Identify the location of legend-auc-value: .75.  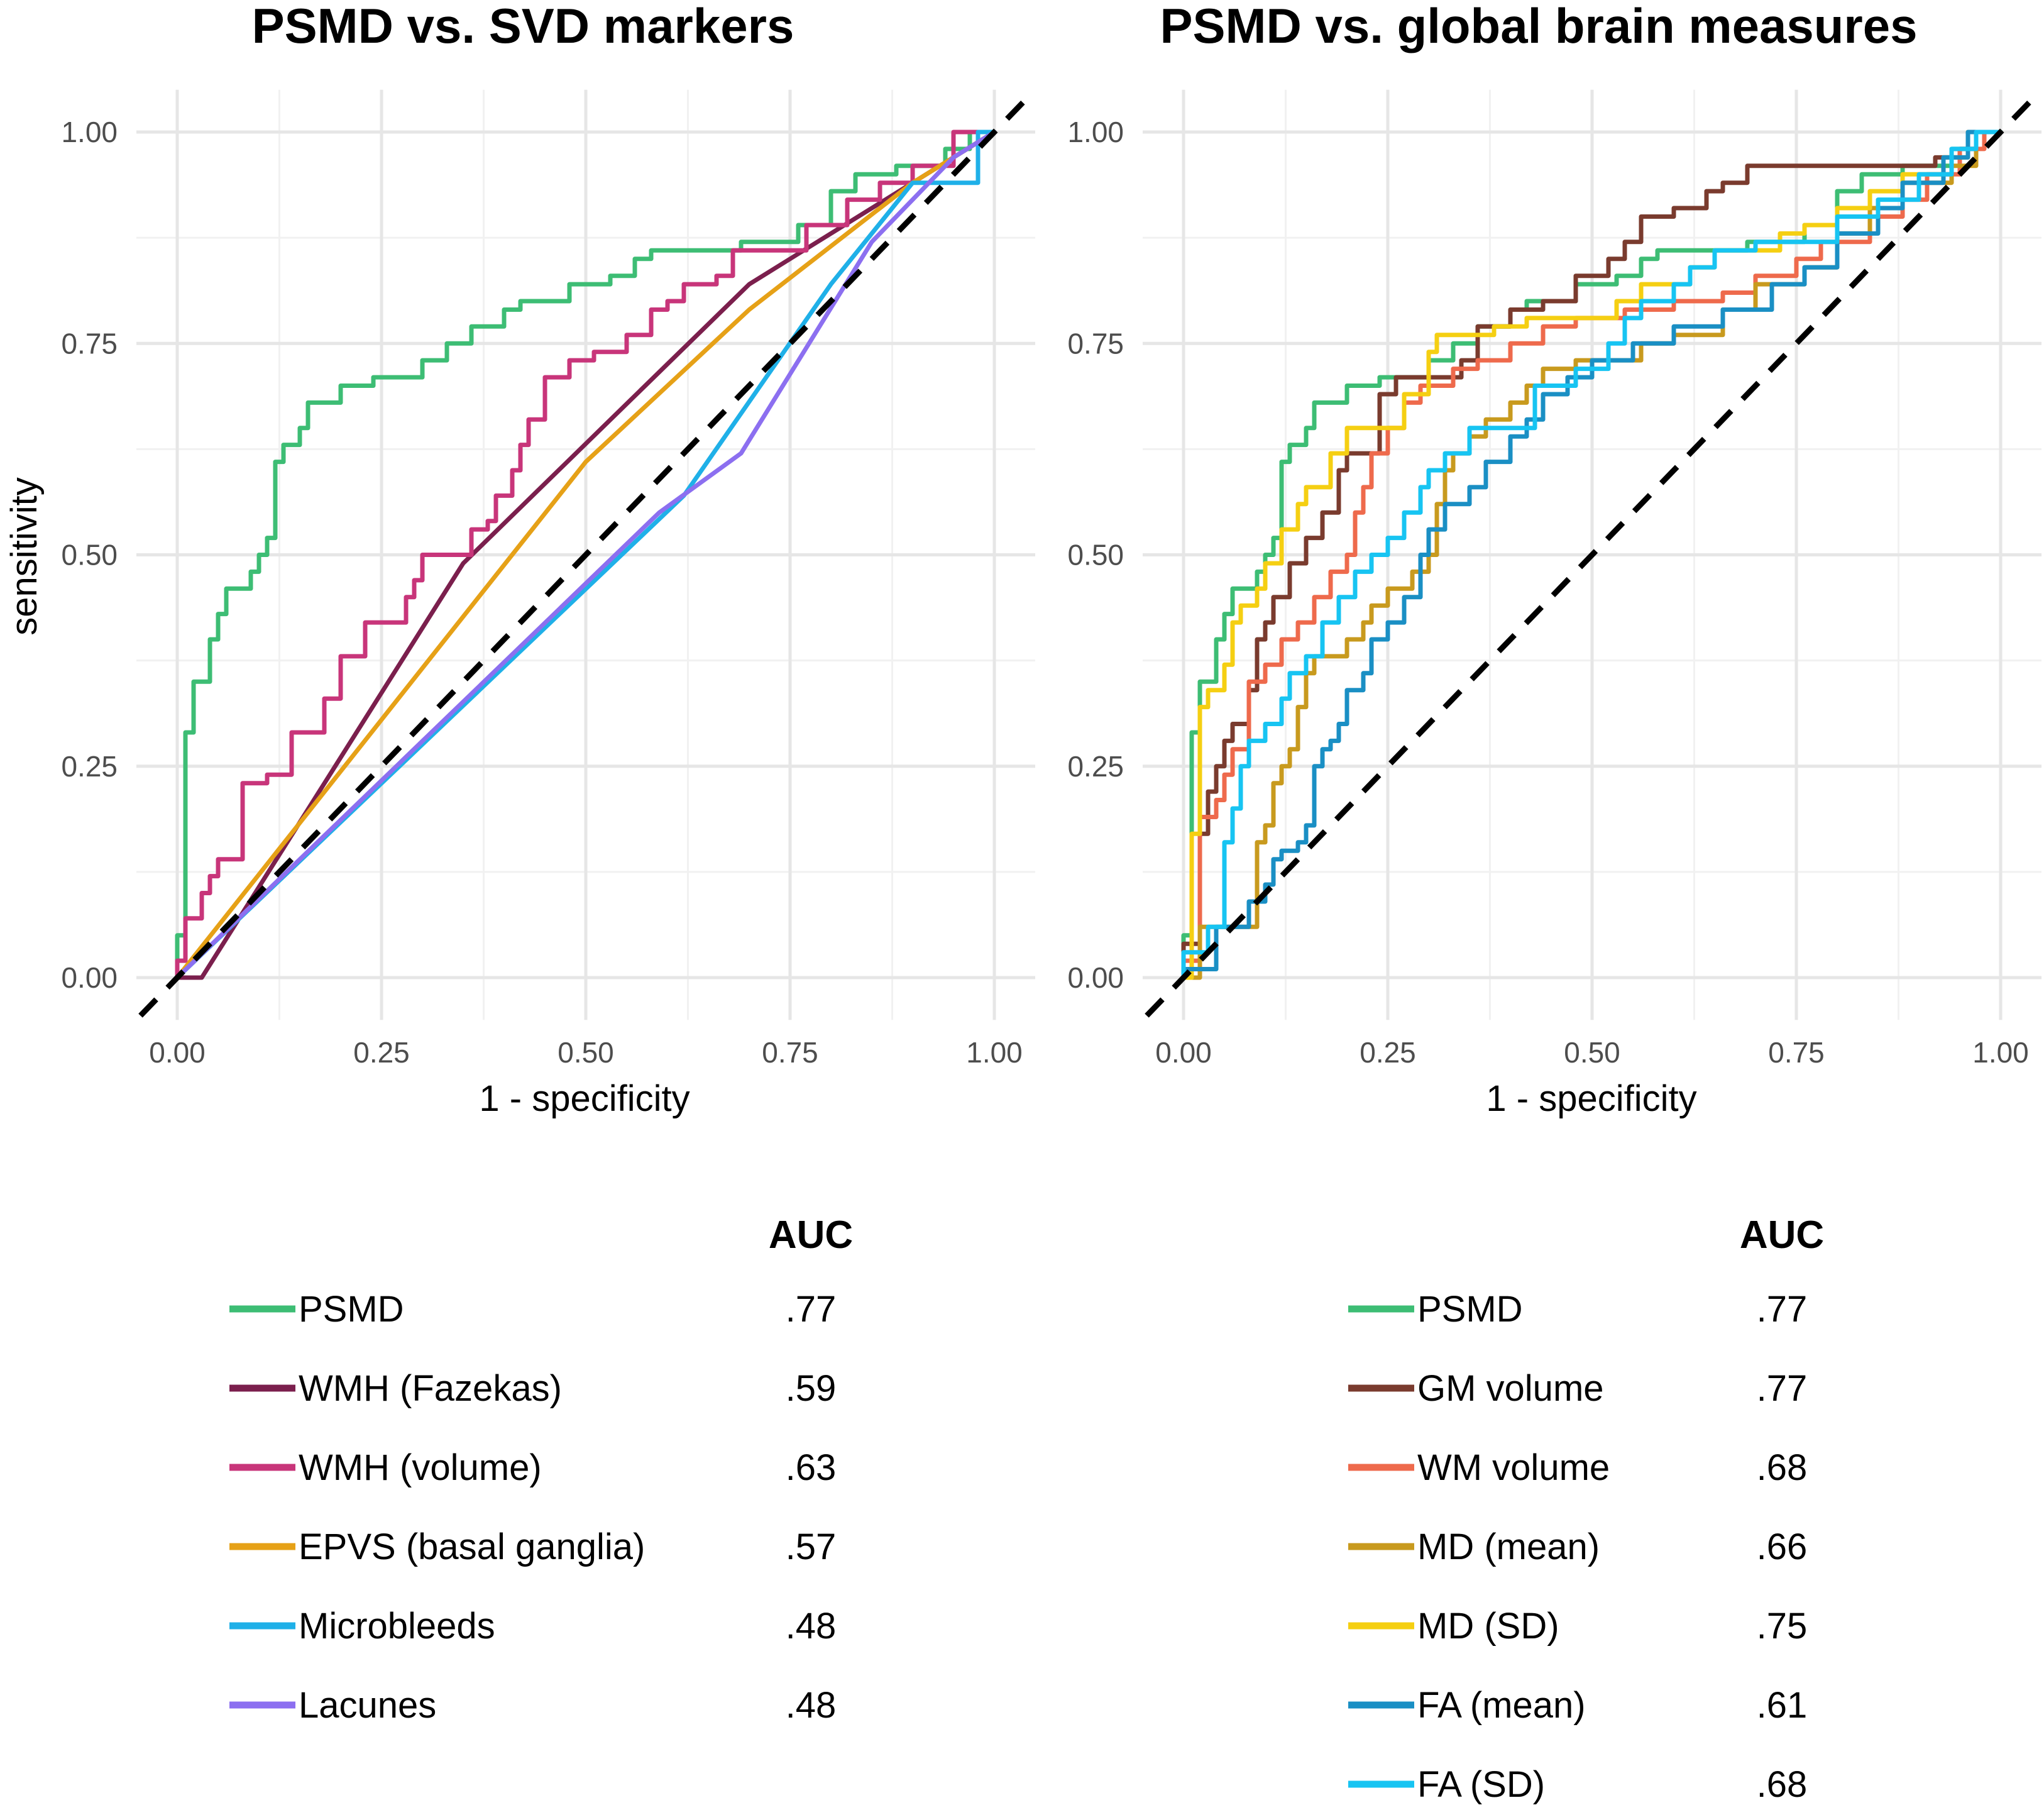
(1783, 1626).